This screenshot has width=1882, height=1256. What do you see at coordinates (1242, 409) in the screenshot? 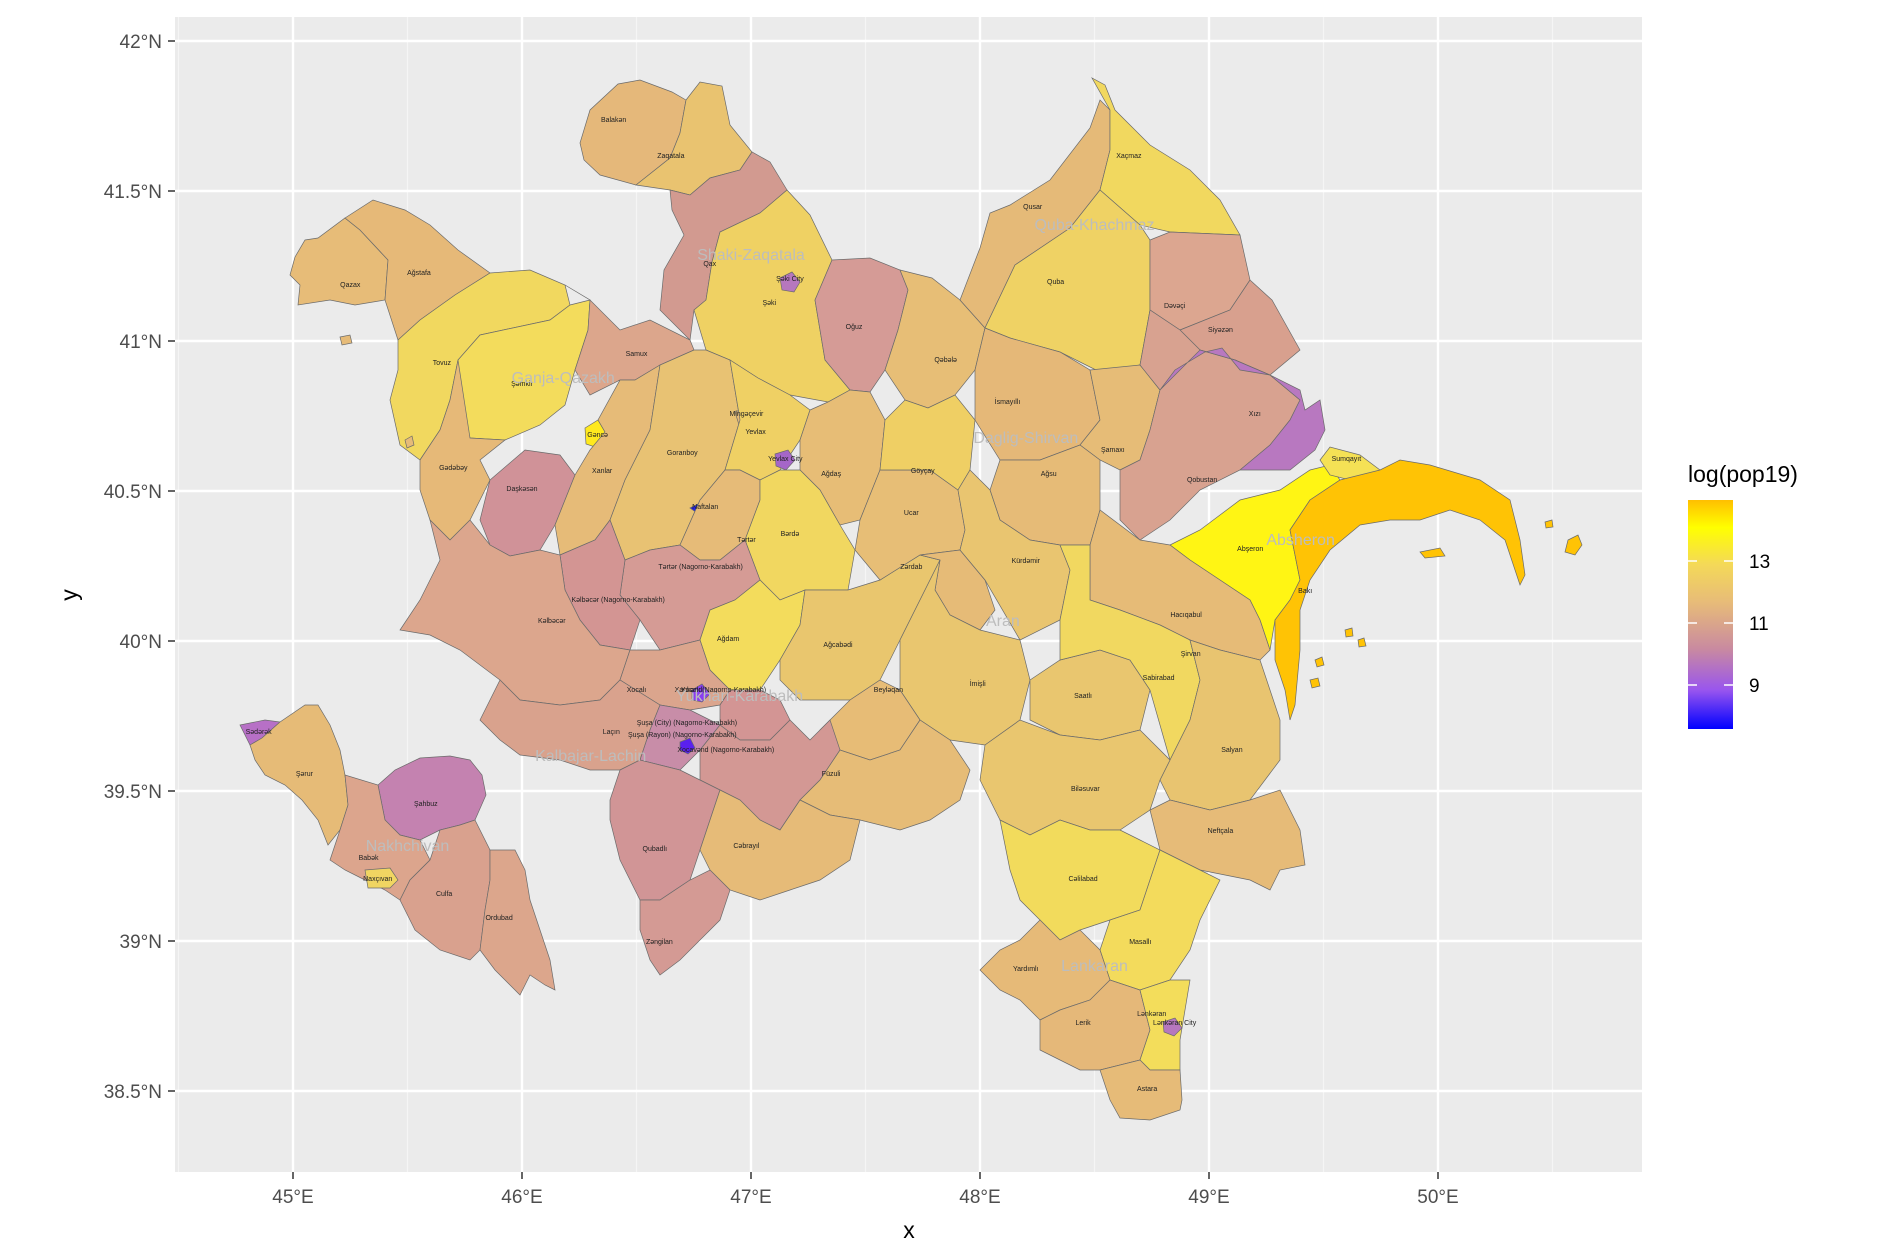
I see `district-xizi` at bounding box center [1242, 409].